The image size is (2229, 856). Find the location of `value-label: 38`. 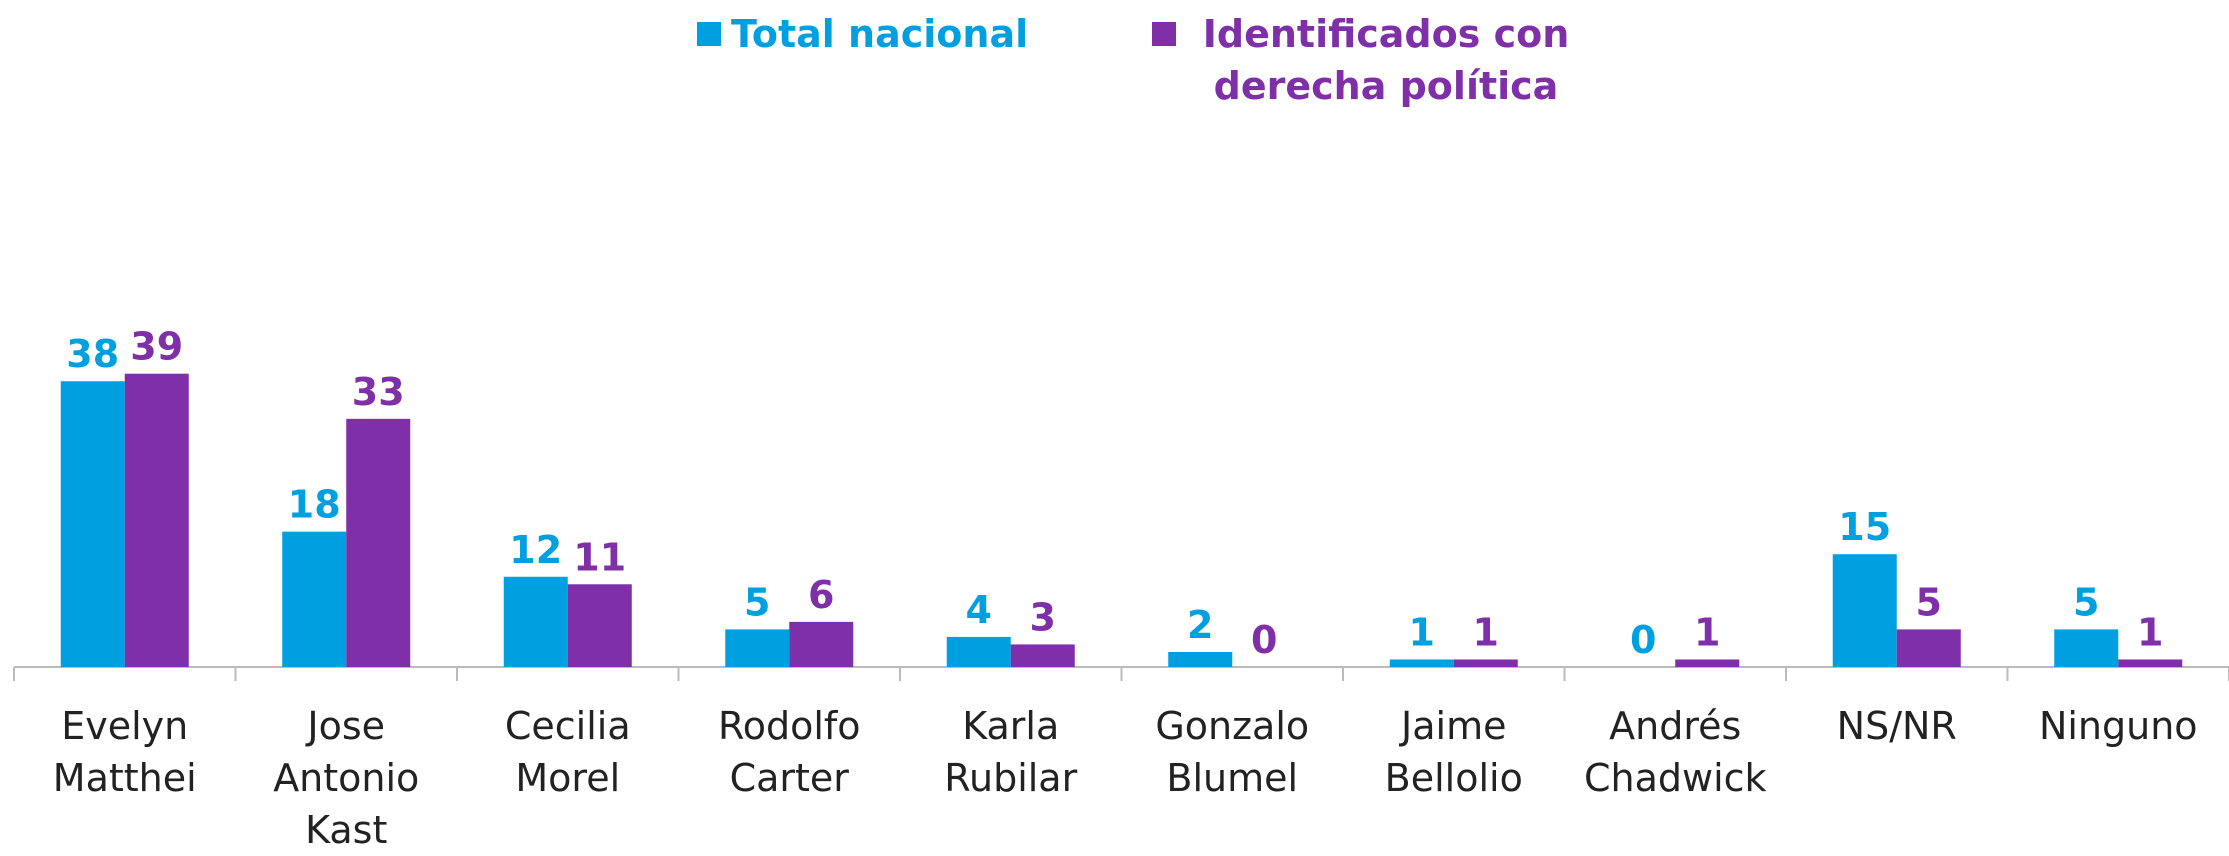

value-label: 38 is located at coordinates (92, 354).